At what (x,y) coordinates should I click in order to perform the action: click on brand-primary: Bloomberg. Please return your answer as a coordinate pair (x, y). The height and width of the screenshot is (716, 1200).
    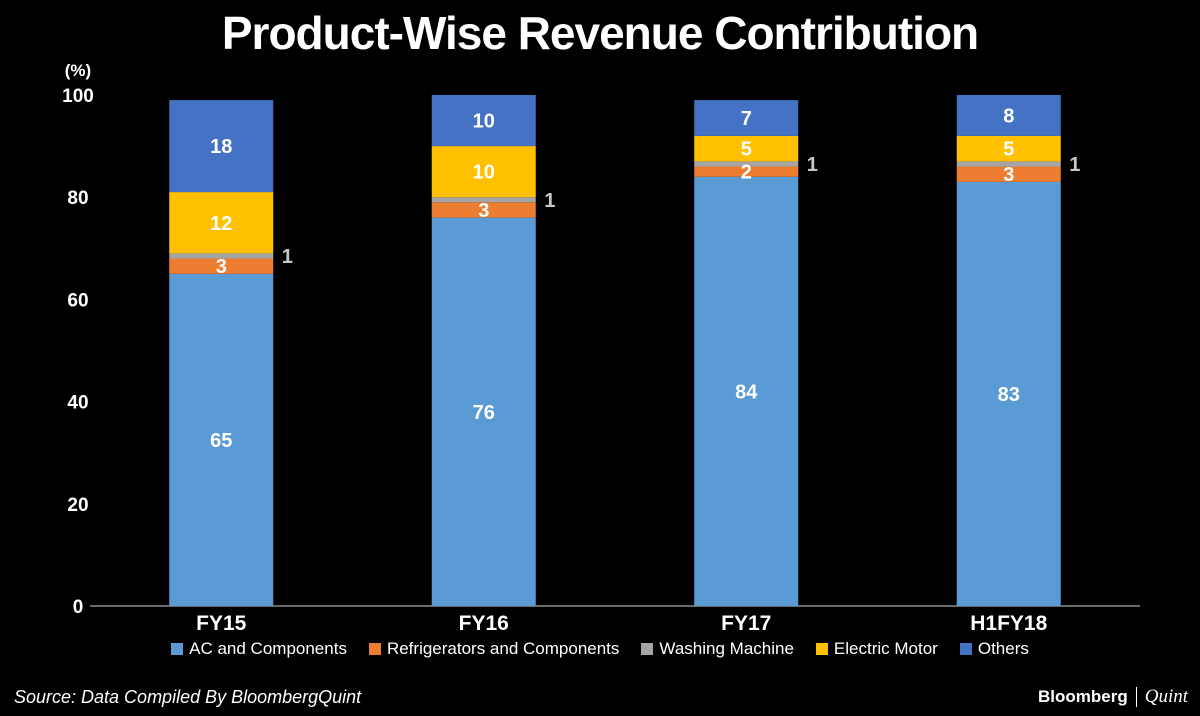
    Looking at the image, I should click on (1082, 696).